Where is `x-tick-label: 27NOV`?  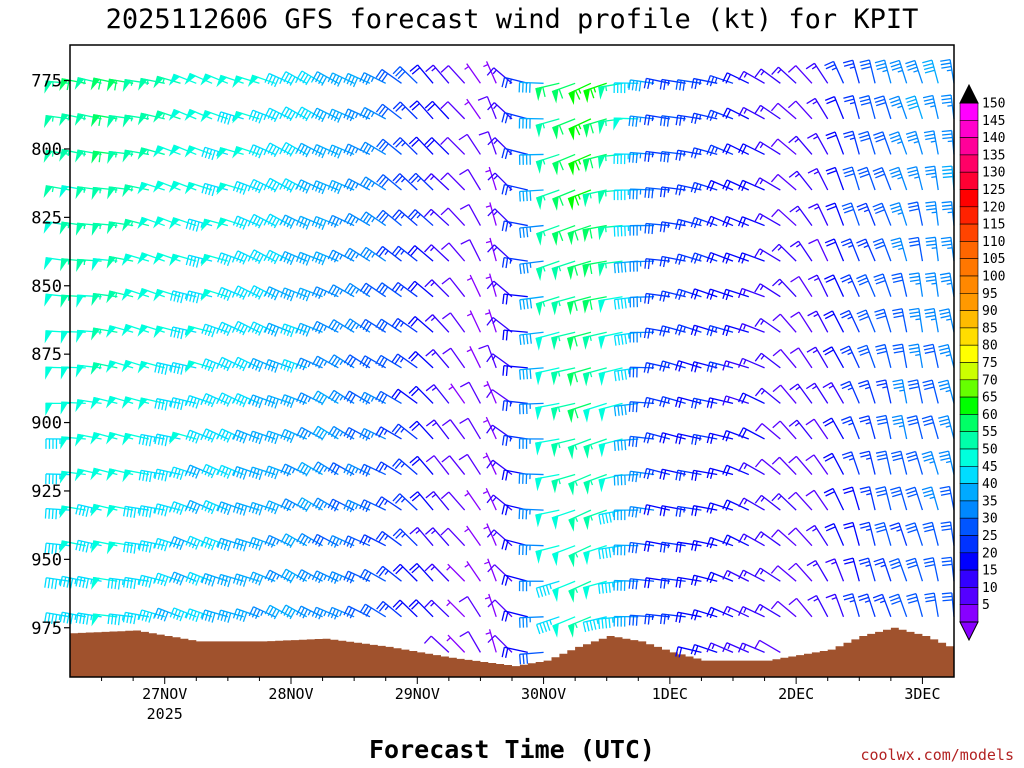
x-tick-label: 27NOV is located at coordinates (164, 694).